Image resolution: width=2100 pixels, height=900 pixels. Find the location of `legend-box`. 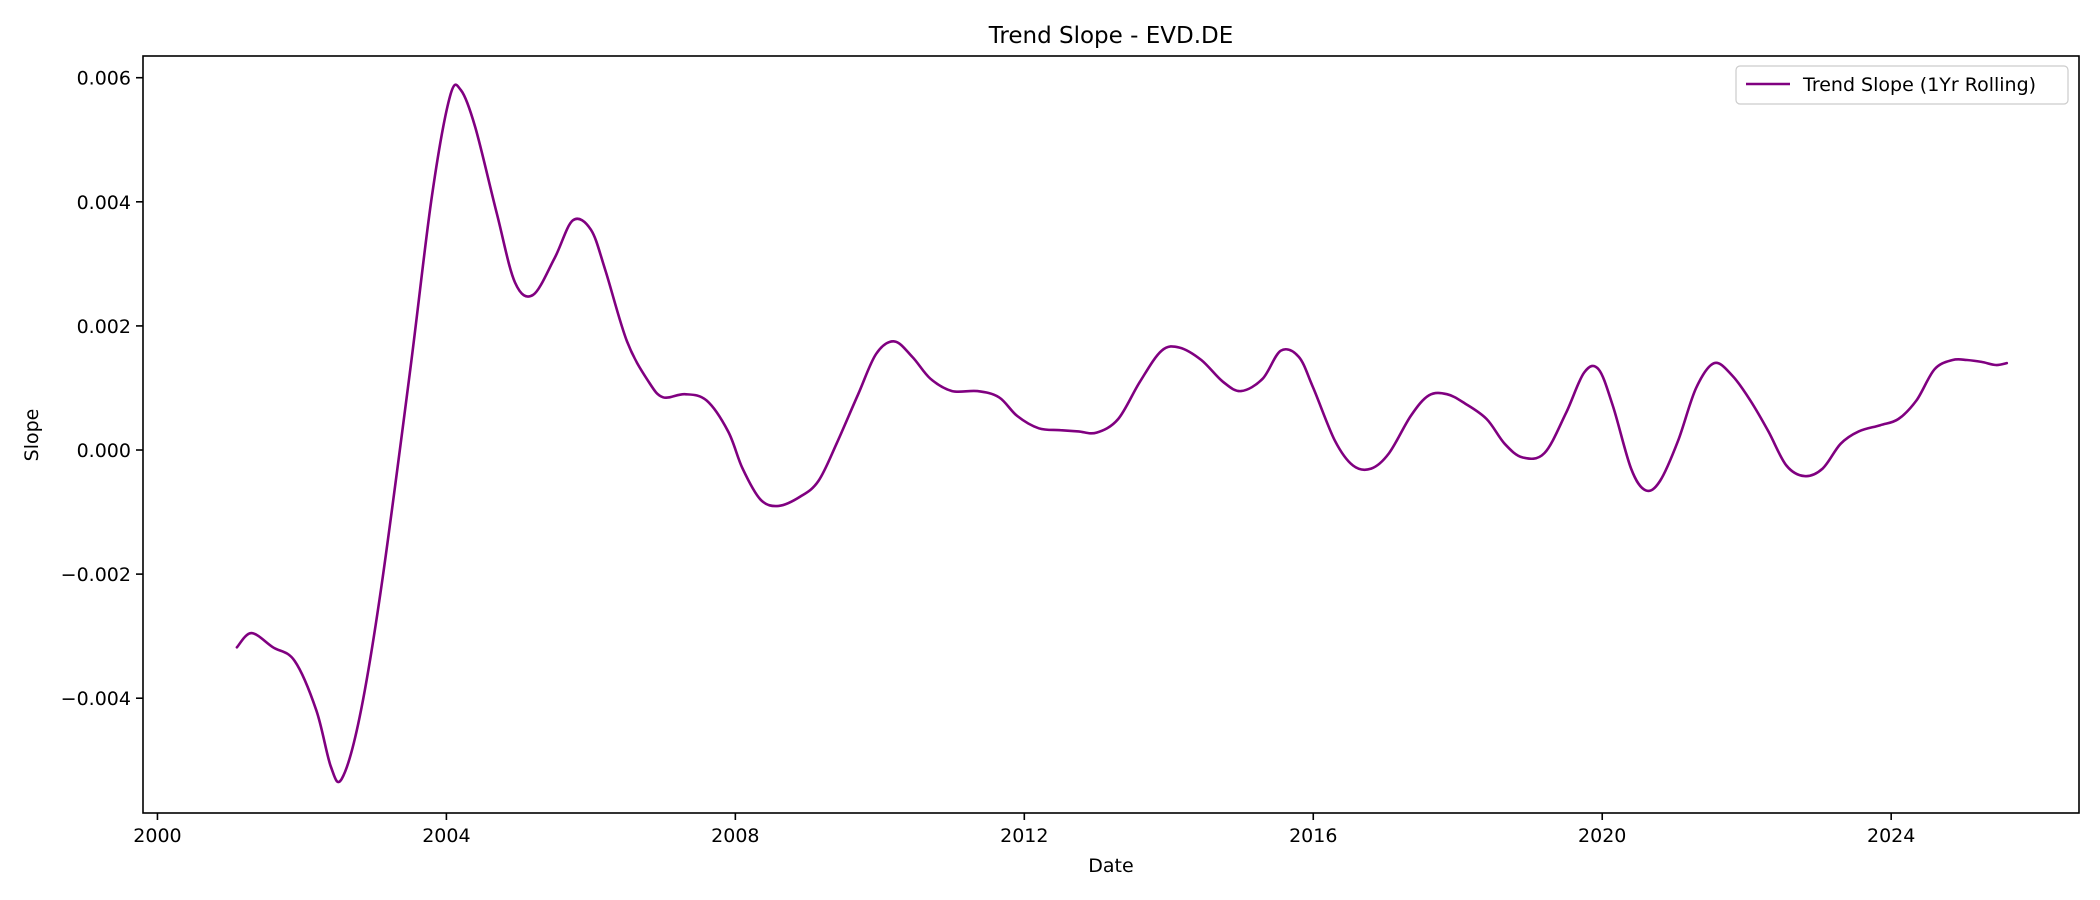

legend-box is located at coordinates (1902, 85).